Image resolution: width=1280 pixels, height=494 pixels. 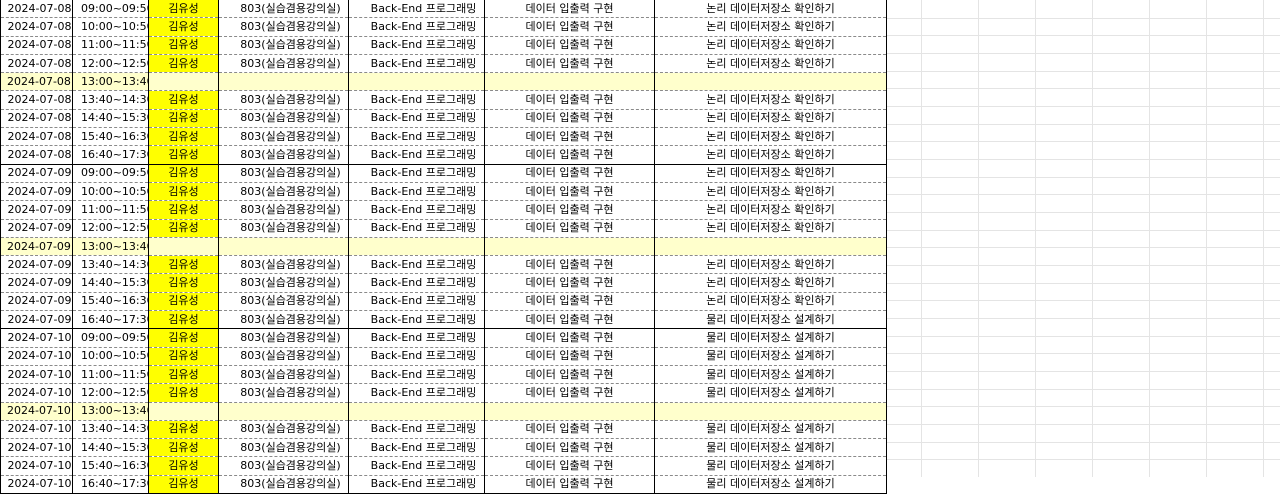 What do you see at coordinates (110, 356) in the screenshot?
I see `time-cell: 10:00~10:50` at bounding box center [110, 356].